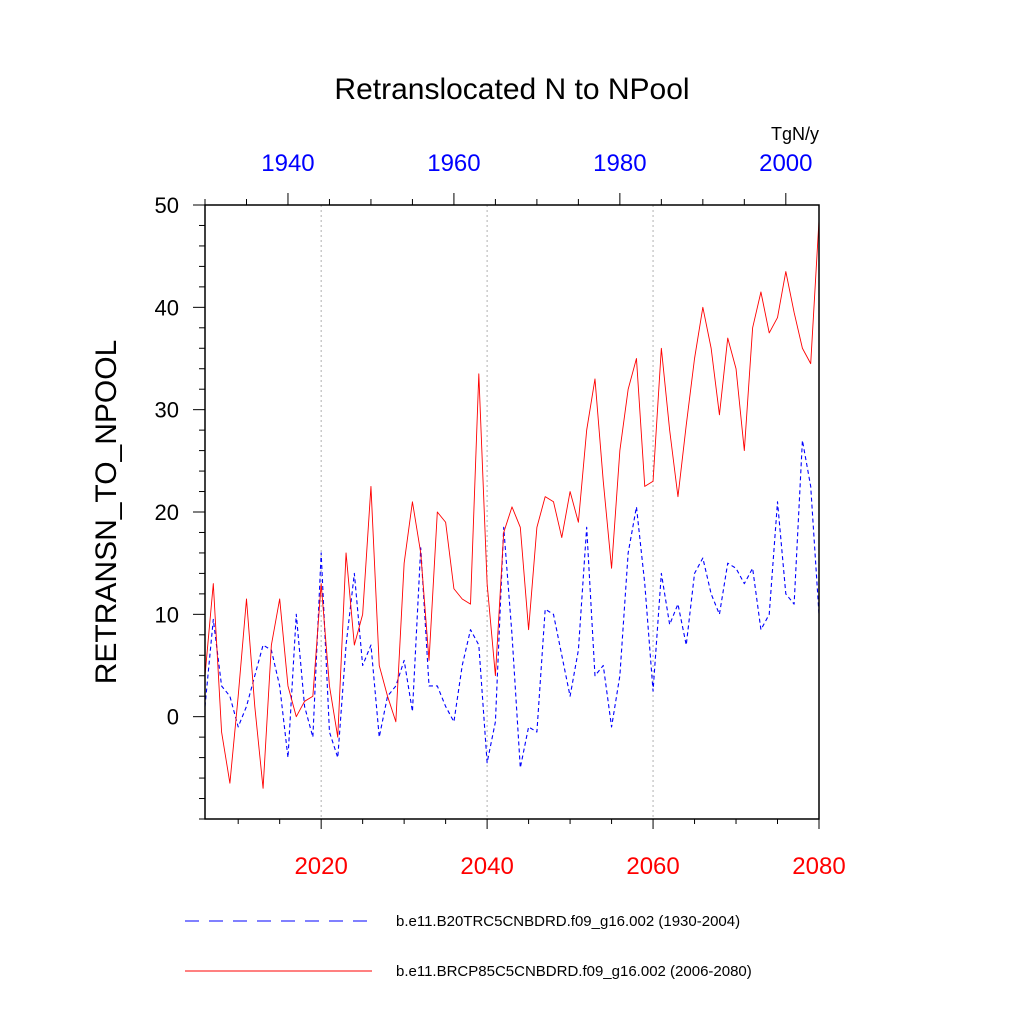  What do you see at coordinates (795, 134) in the screenshot?
I see `units-label: TgN/y` at bounding box center [795, 134].